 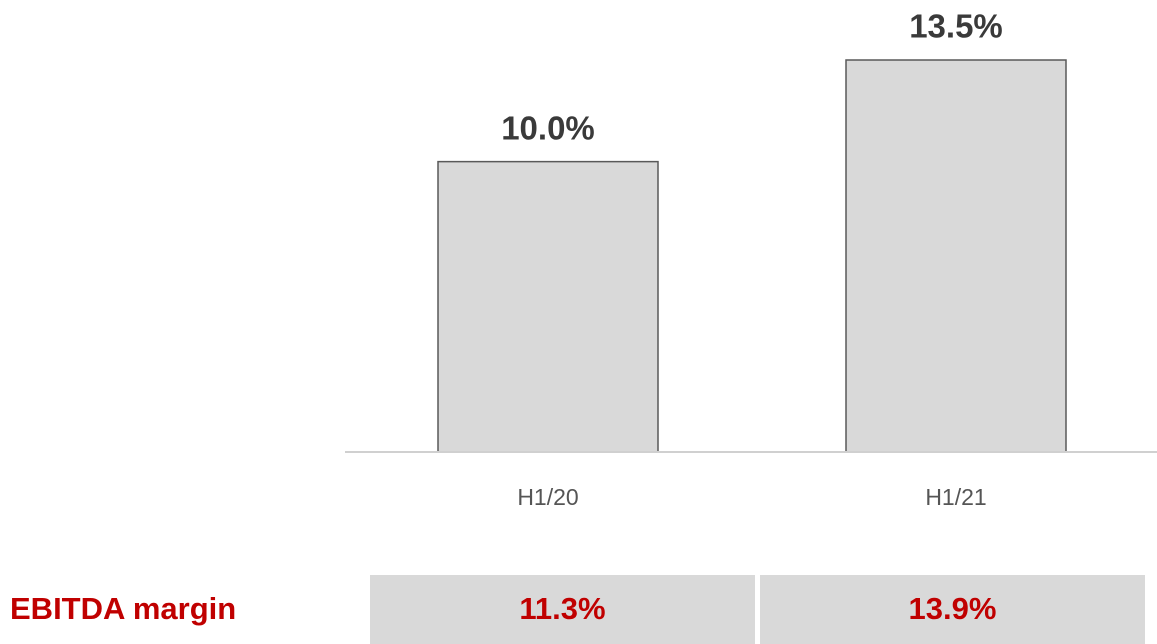 I want to click on table-label: EBITDA margin, so click(x=123, y=608).